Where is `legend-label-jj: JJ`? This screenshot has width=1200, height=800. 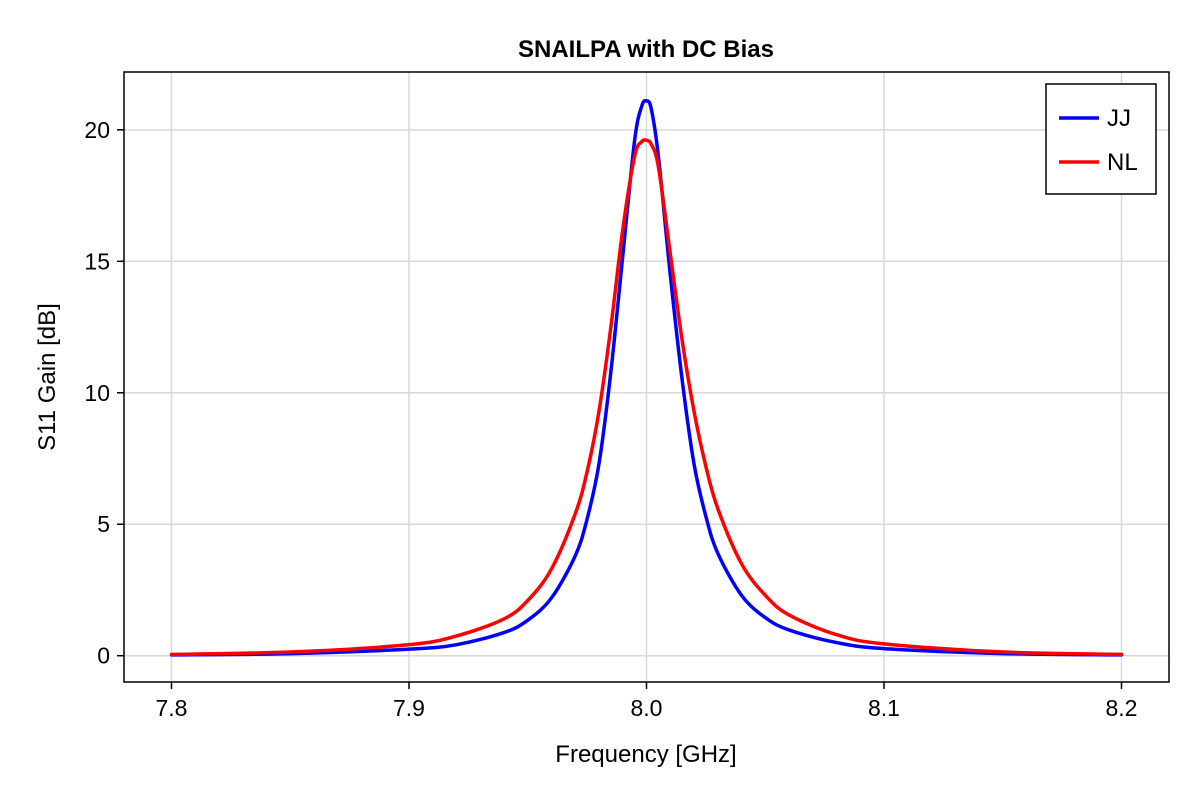
legend-label-jj: JJ is located at coordinates (1119, 118).